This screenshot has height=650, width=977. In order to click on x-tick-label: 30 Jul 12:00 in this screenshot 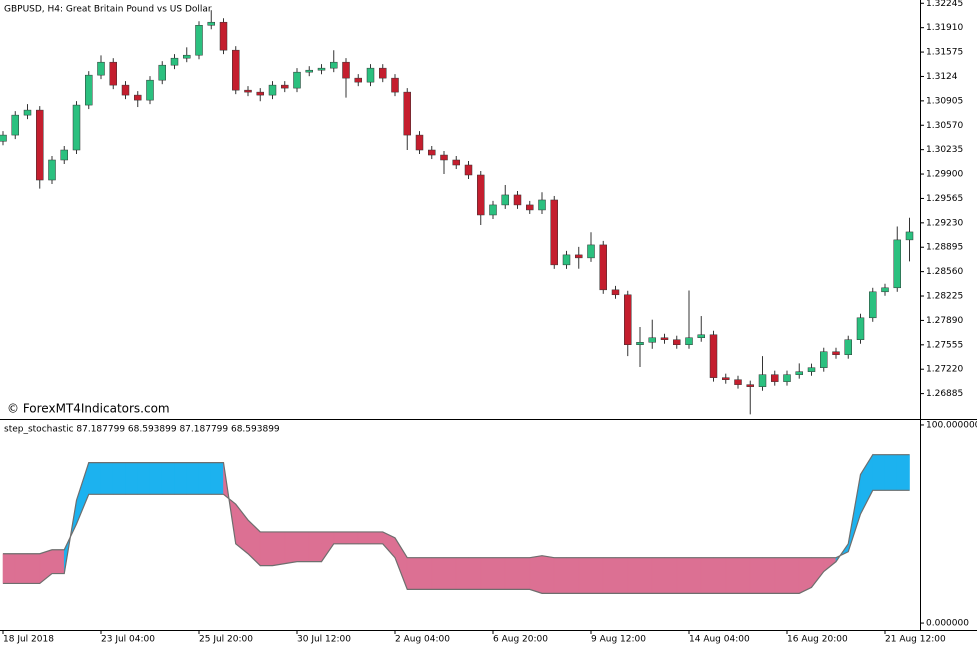, I will do `click(324, 640)`.